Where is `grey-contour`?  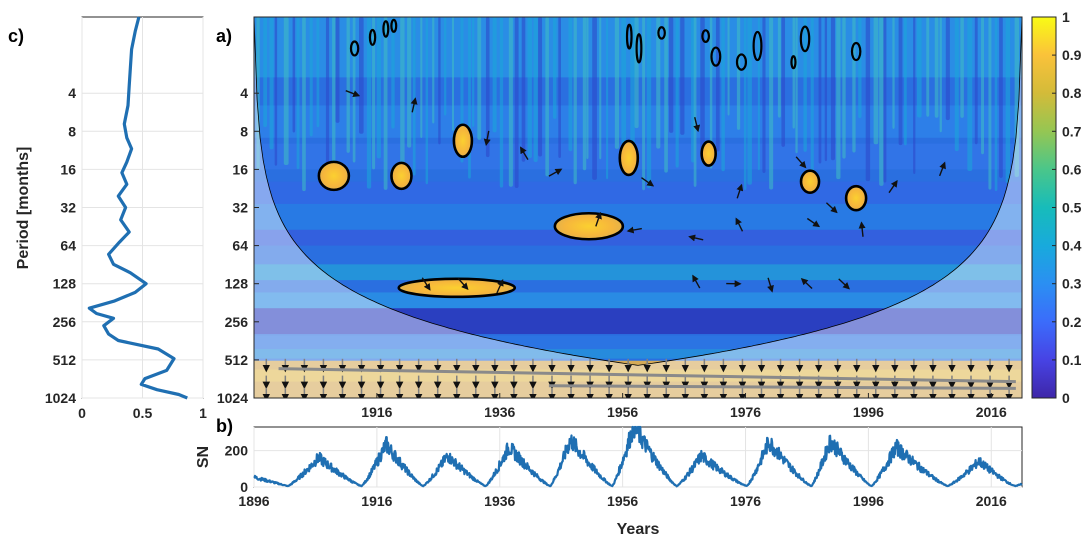
grey-contour is located at coordinates (647, 375).